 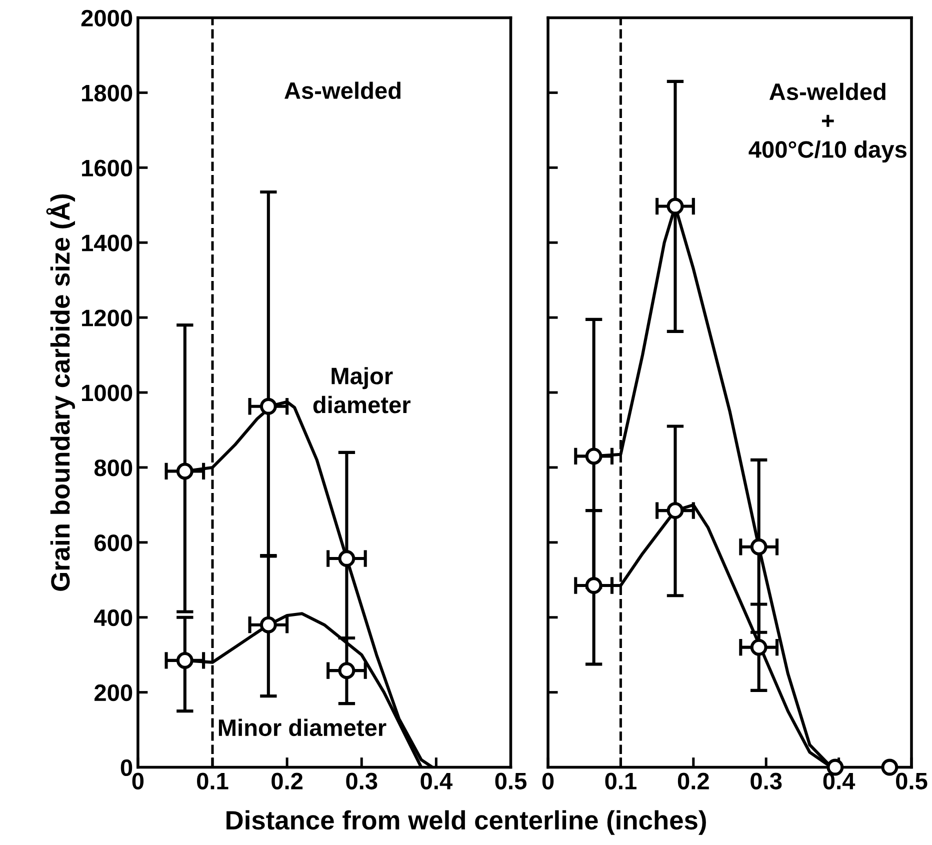 I want to click on y-tick-label: 200, so click(x=113, y=693).